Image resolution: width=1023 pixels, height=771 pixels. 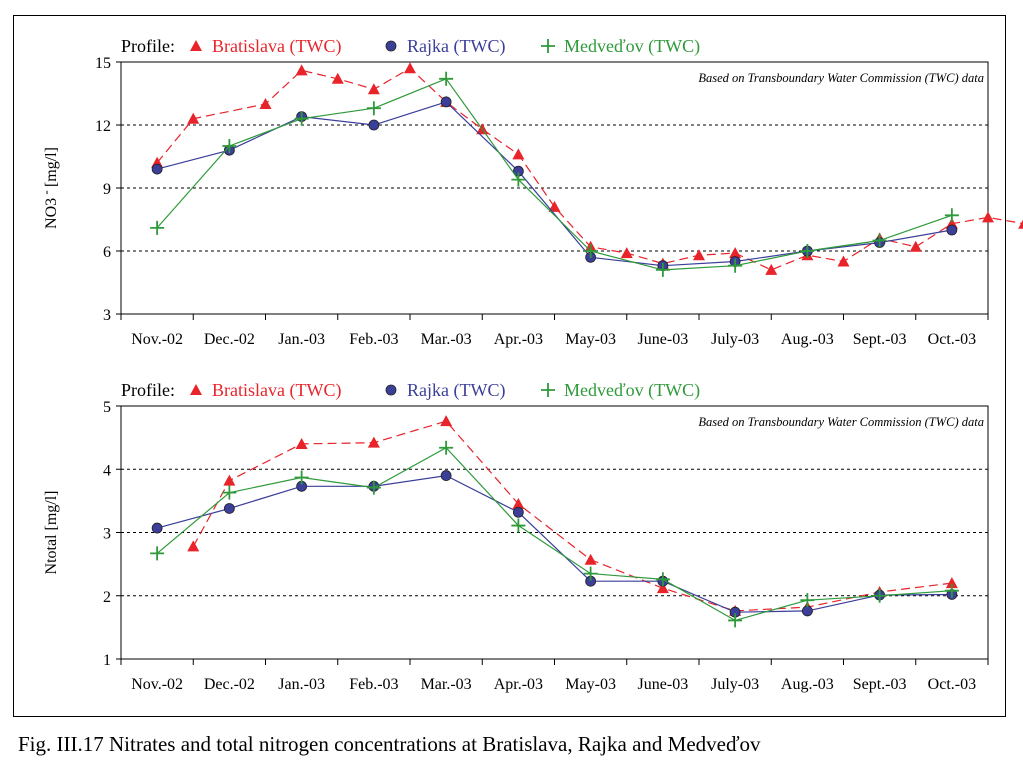 What do you see at coordinates (51, 533) in the screenshot?
I see `chart1-y-axis-label: Ntotal [mg/l]` at bounding box center [51, 533].